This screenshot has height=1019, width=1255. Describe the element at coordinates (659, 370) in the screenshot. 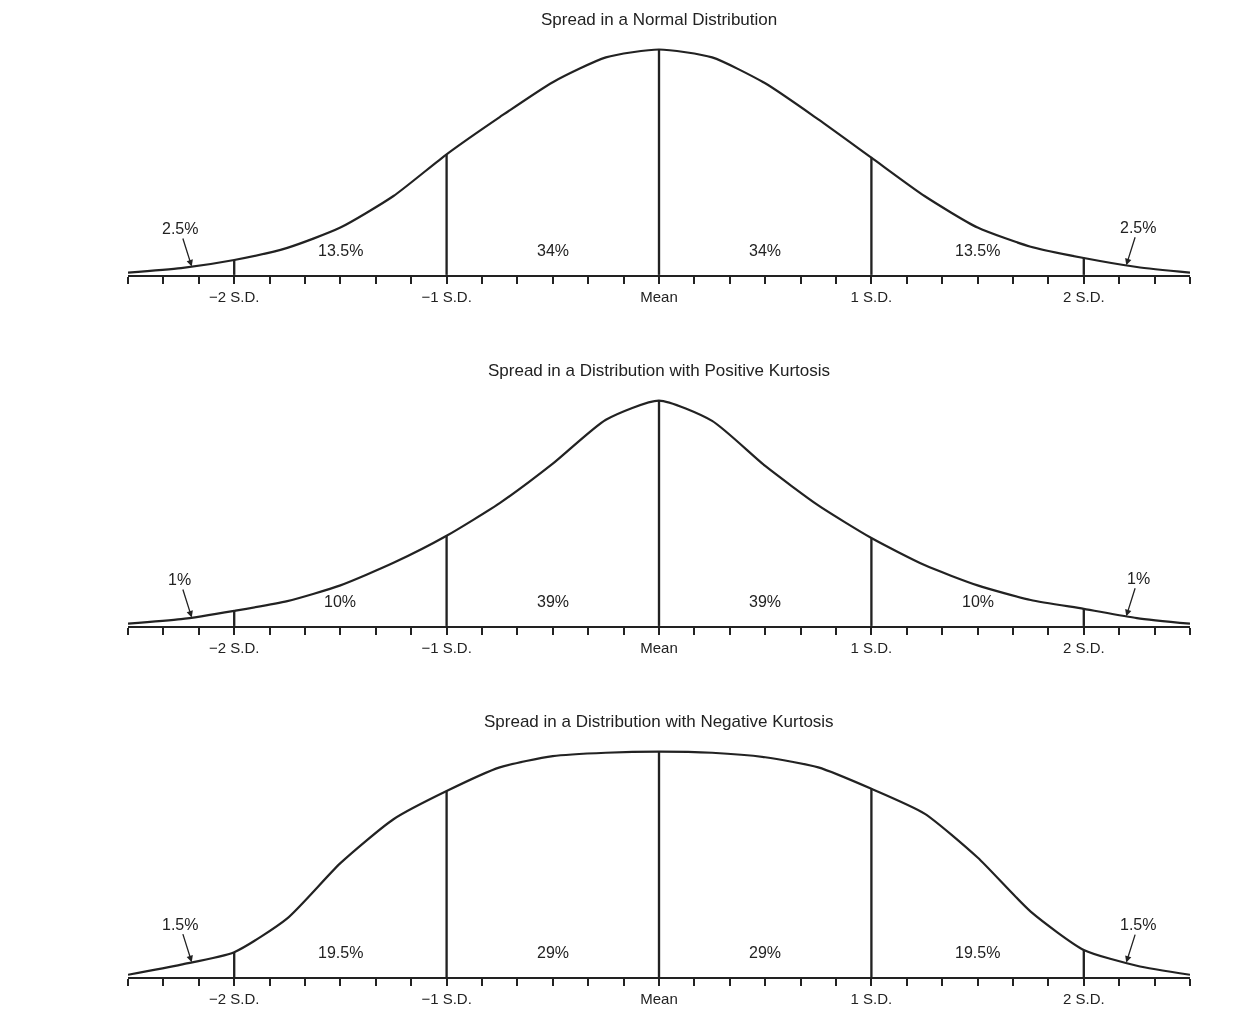

I see `chart-title: Spread in a Distribution with Positive Kurtosis` at that location.